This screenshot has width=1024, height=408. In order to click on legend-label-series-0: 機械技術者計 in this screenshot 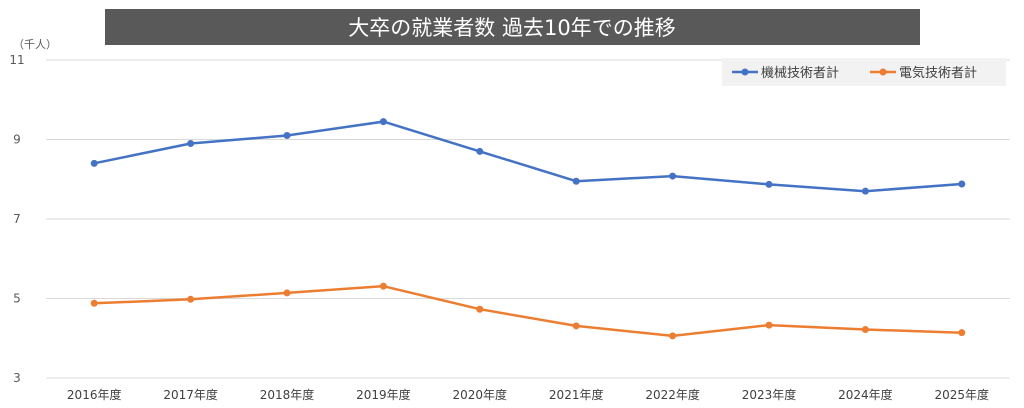, I will do `click(800, 73)`.